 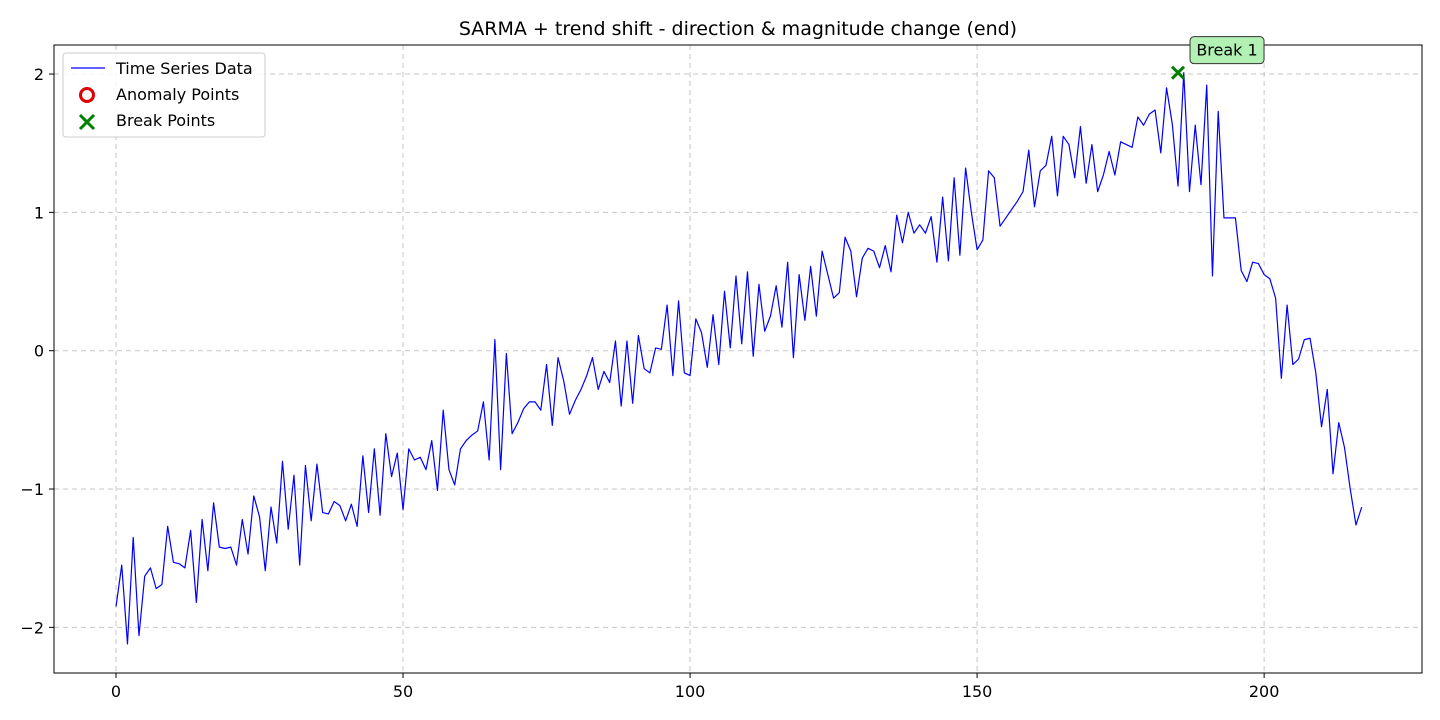 I want to click on x-tick-label: 0, so click(x=116, y=691).